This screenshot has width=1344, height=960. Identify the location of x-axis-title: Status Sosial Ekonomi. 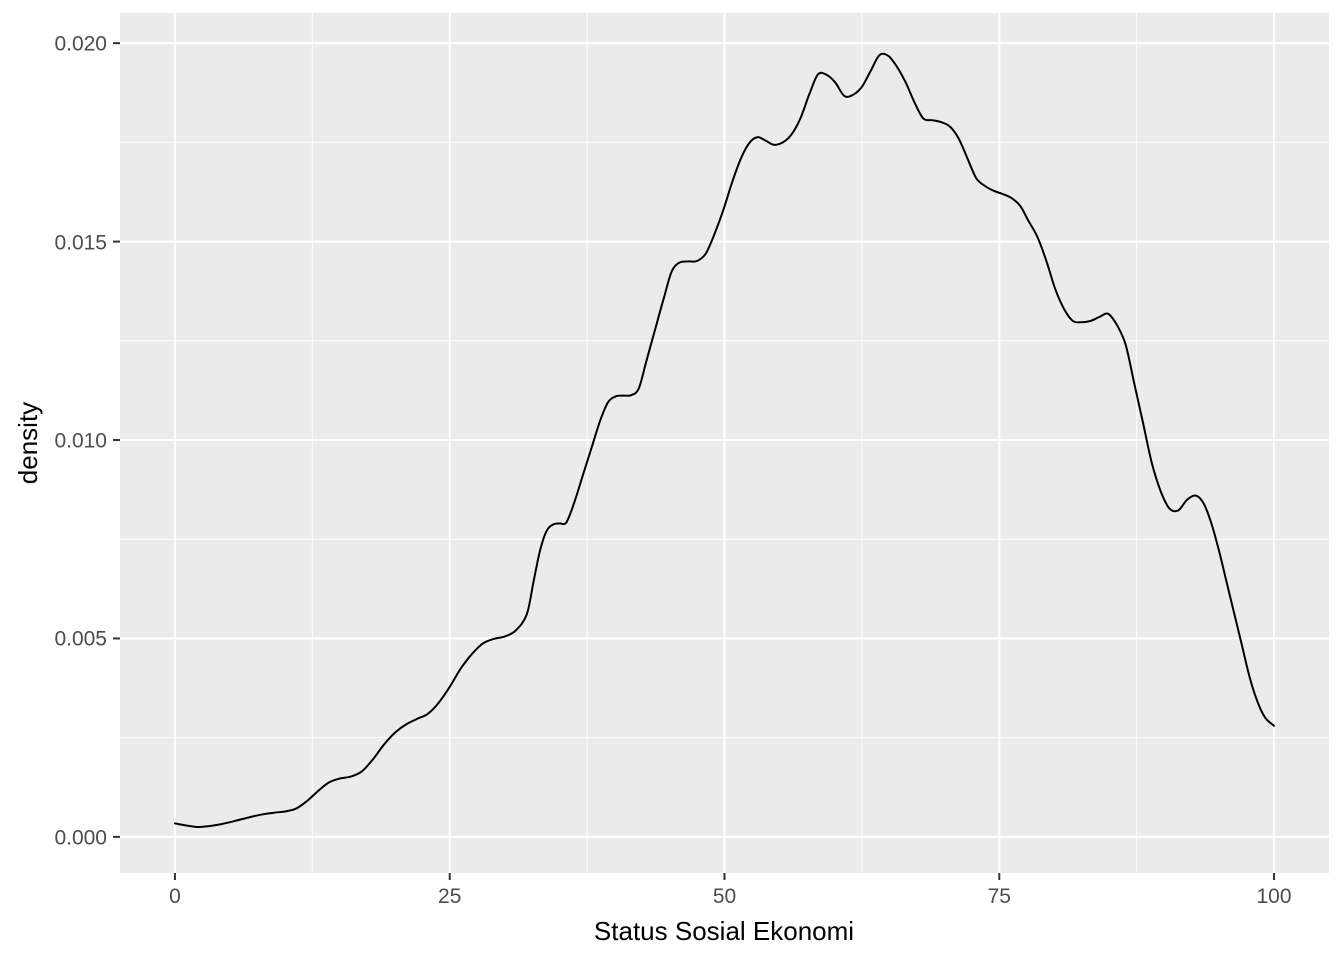
(724, 931).